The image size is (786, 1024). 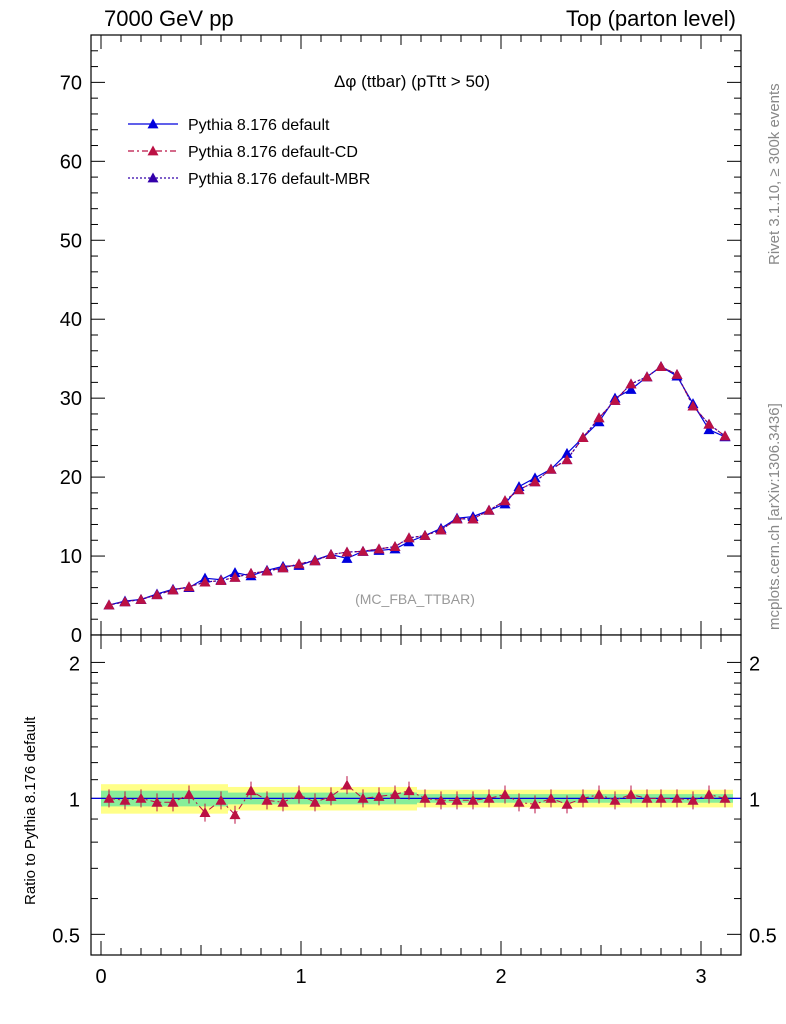 What do you see at coordinates (71, 478) in the screenshot?
I see `y-tick-label: 20` at bounding box center [71, 478].